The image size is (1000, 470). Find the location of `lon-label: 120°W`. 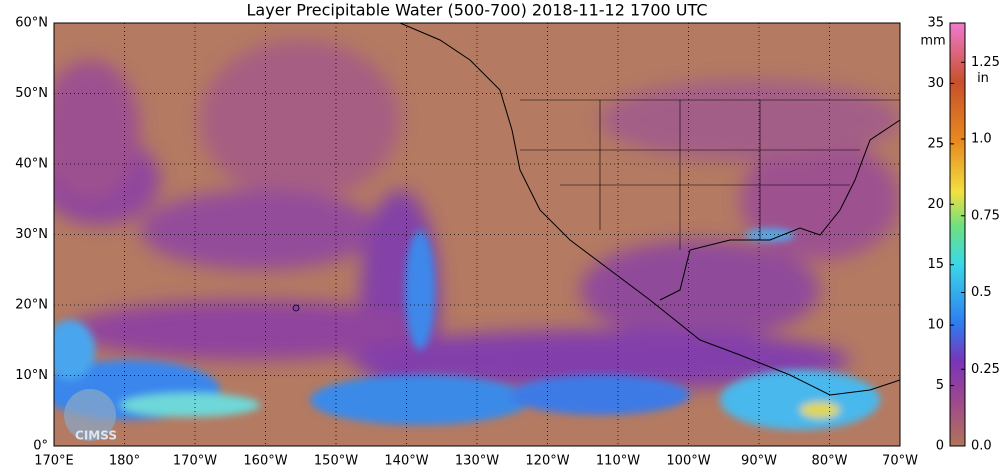

lon-label: 120°W is located at coordinates (547, 461).